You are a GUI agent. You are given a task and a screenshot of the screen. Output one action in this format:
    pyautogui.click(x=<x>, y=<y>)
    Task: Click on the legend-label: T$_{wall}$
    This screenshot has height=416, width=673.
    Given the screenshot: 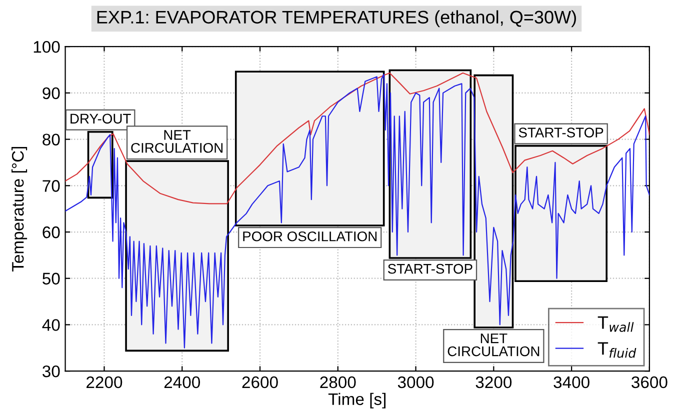 What is the action you would take?
    pyautogui.click(x=616, y=324)
    